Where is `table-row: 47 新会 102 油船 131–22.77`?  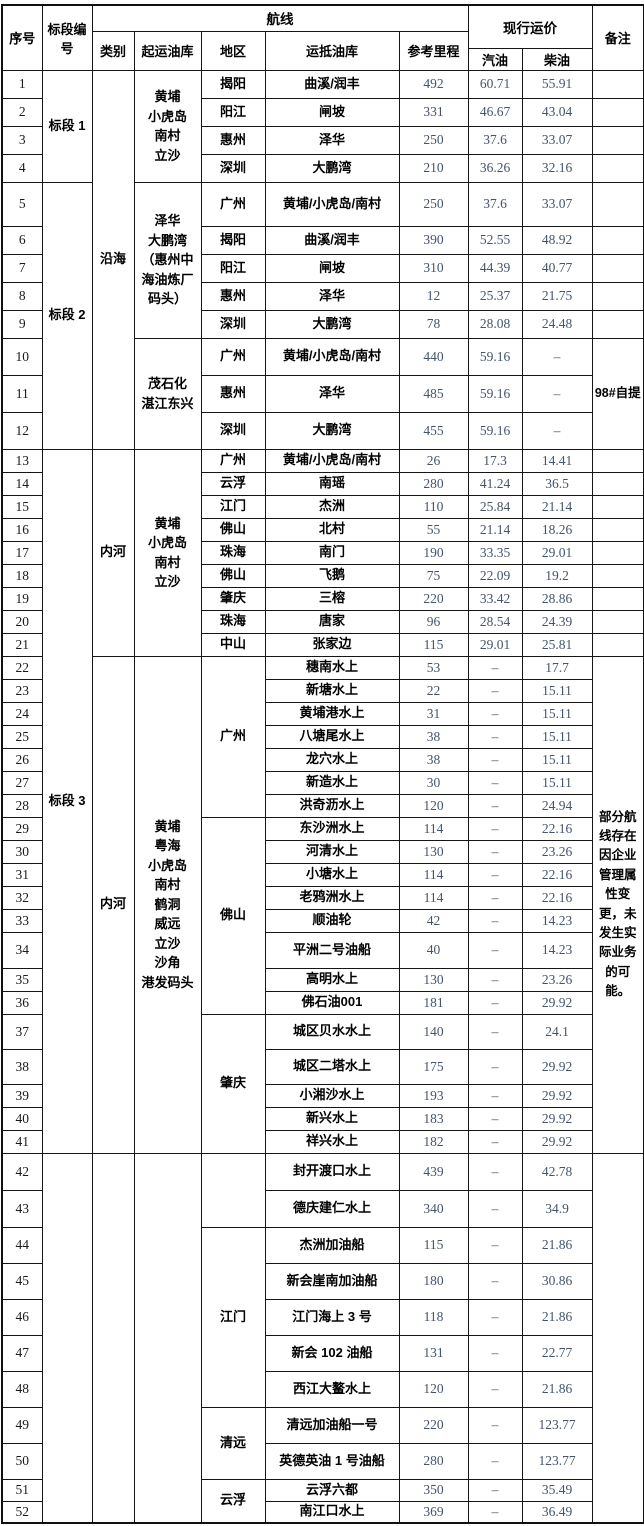 table-row: 47 新会 102 油船 131–22.77 is located at coordinates (322, 1353).